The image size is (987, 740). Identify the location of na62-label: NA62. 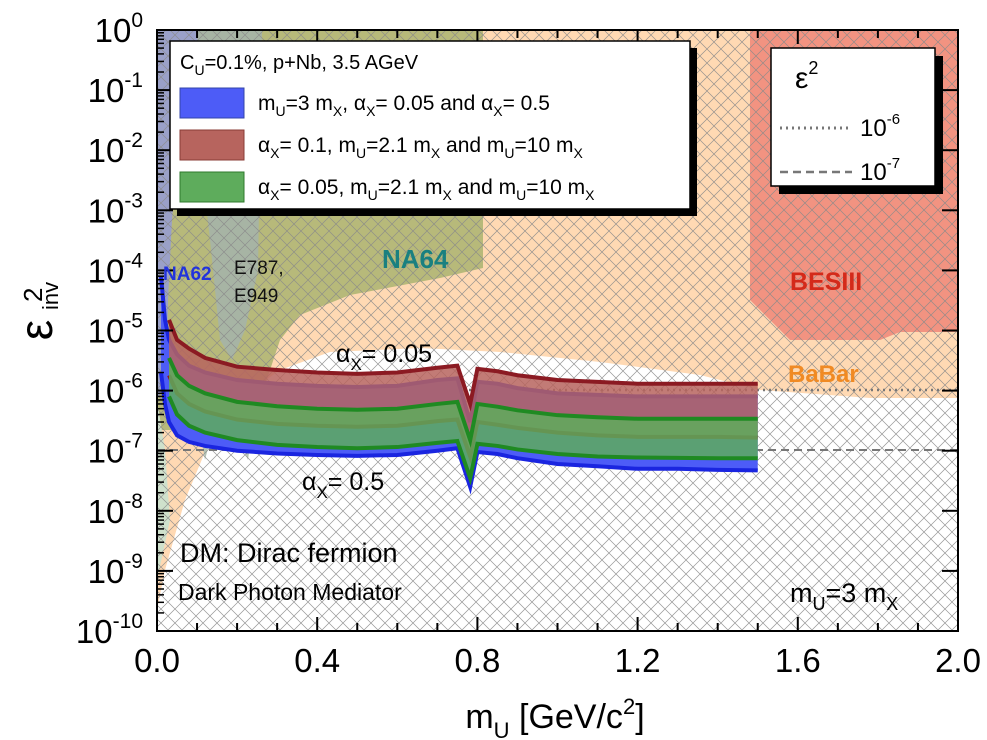
(187, 274).